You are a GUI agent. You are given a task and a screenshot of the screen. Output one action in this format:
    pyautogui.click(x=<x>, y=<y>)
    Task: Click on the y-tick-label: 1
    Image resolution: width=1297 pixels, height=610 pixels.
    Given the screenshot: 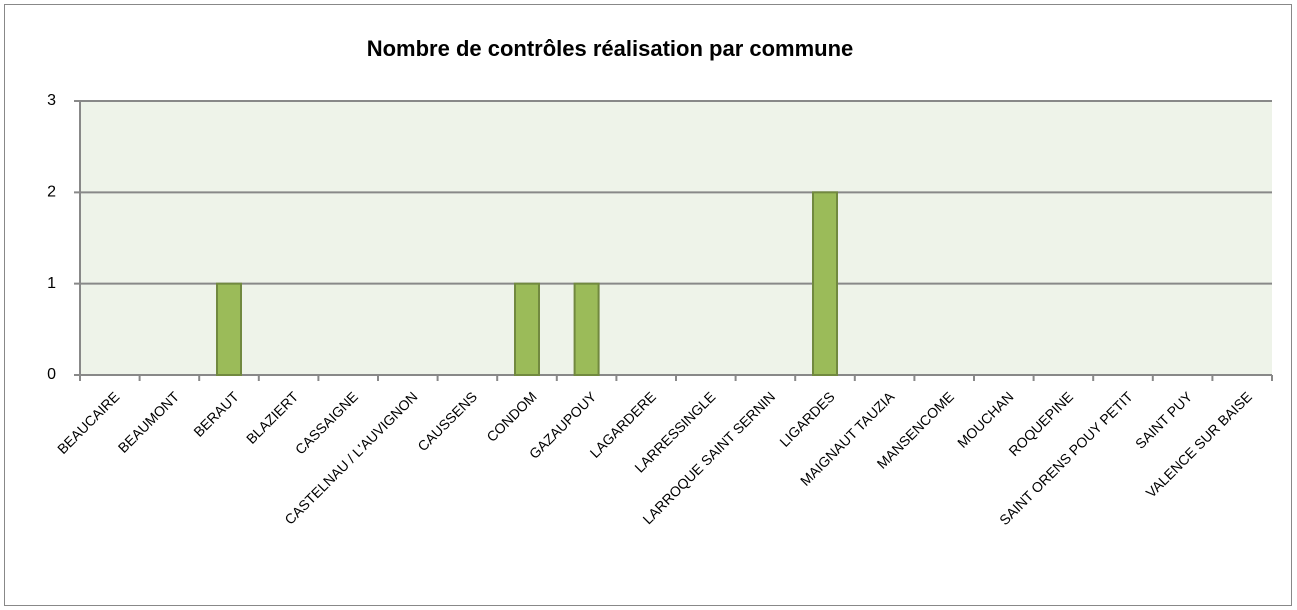 What is the action you would take?
    pyautogui.click(x=51, y=283)
    